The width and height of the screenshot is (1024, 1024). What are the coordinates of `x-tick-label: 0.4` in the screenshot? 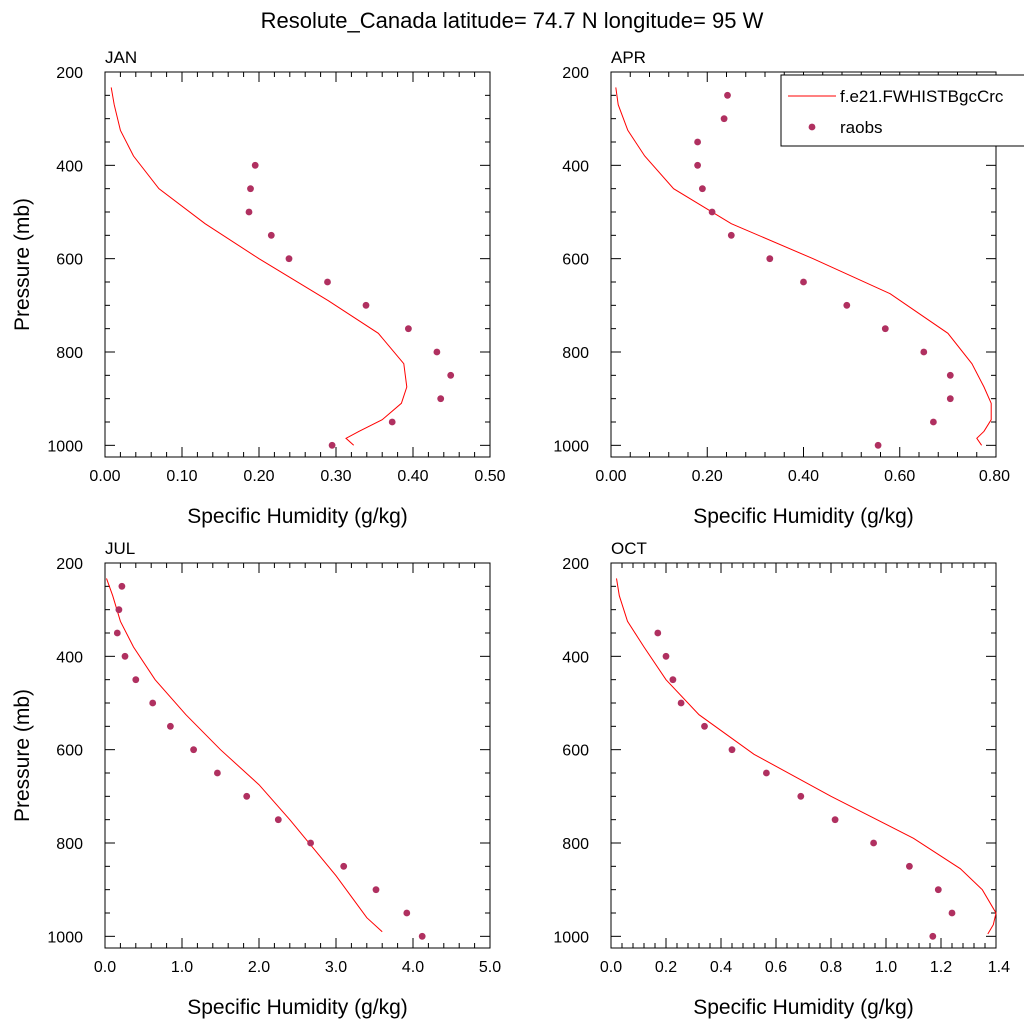 It's located at (721, 967).